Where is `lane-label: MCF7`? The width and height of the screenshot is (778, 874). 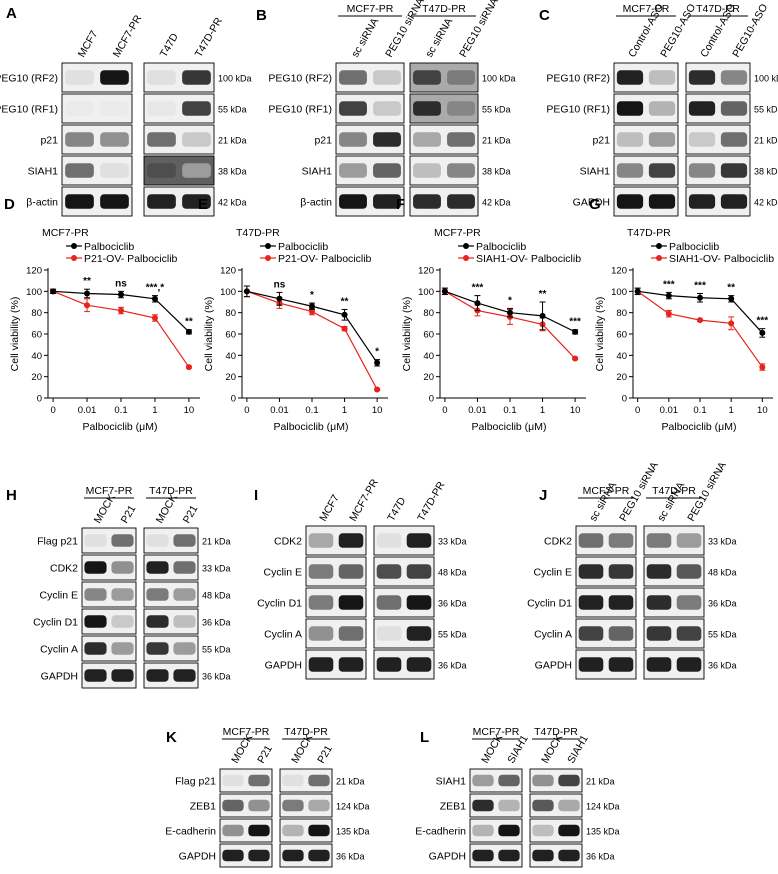
lane-label: MCF7 is located at coordinates (88, 44).